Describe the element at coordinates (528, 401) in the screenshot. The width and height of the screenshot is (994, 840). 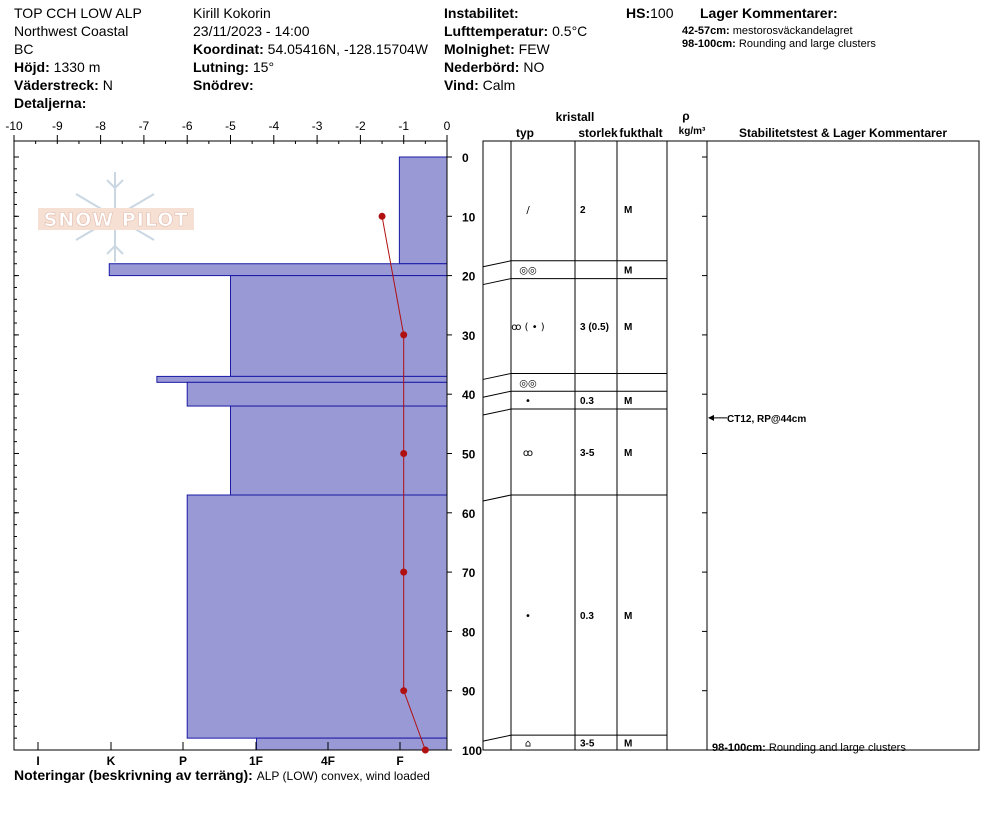
I see `grain-type-symbol: •` at that location.